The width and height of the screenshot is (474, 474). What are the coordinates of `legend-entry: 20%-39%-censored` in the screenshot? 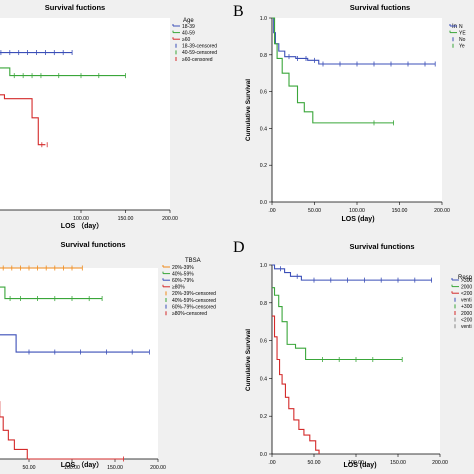 It's located at (194, 294).